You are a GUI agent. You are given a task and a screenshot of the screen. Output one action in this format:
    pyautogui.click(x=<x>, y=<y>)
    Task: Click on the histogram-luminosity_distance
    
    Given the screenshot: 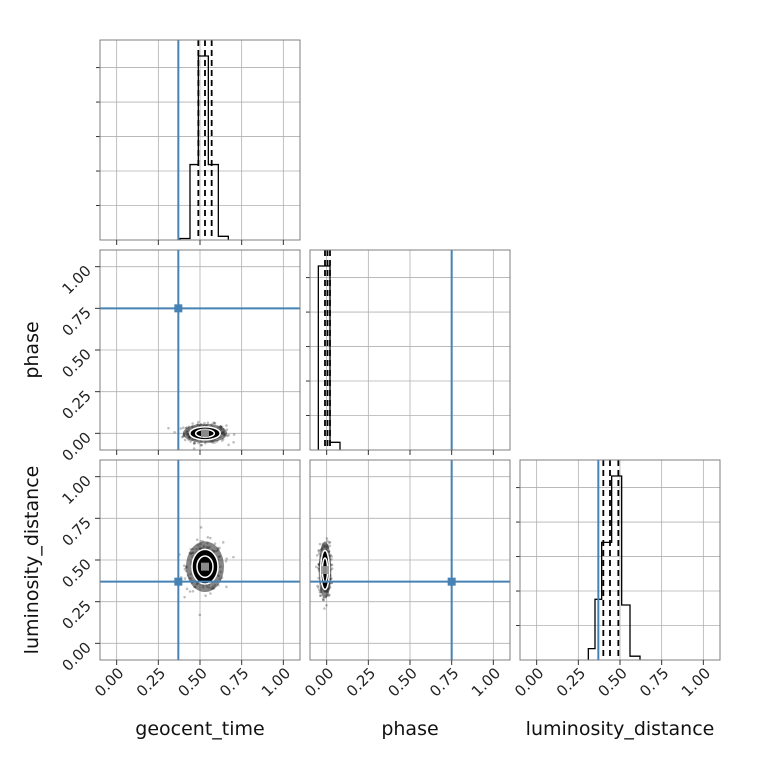 What is the action you would take?
    pyautogui.click(x=614, y=567)
    